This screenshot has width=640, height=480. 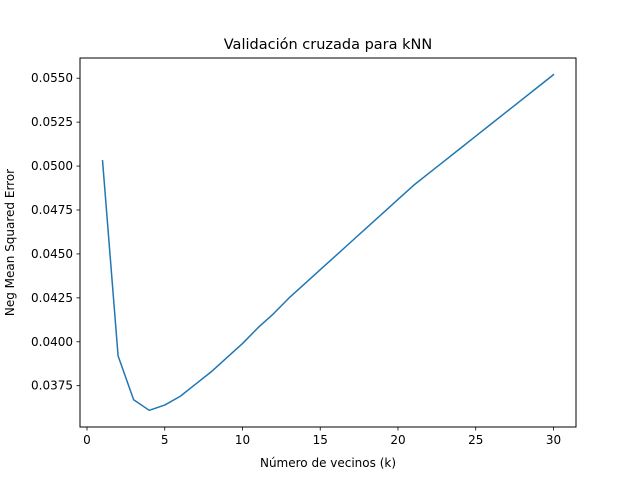 I want to click on y-tick-label: 0.0550, so click(x=52, y=78).